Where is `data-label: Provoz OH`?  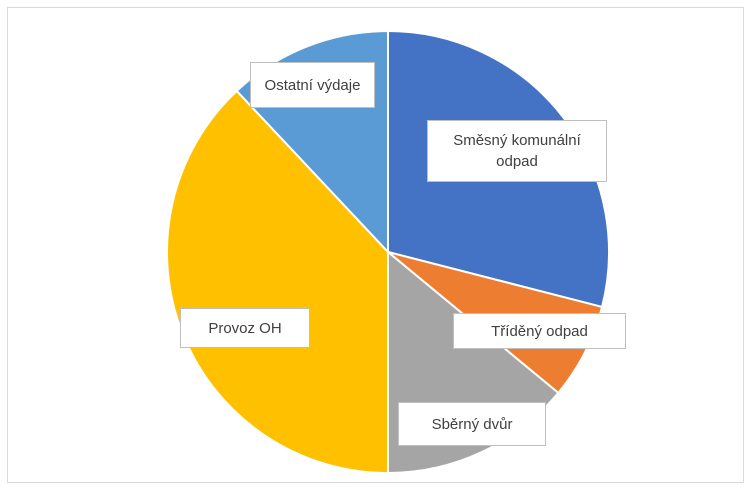 data-label: Provoz OH is located at coordinates (245, 328).